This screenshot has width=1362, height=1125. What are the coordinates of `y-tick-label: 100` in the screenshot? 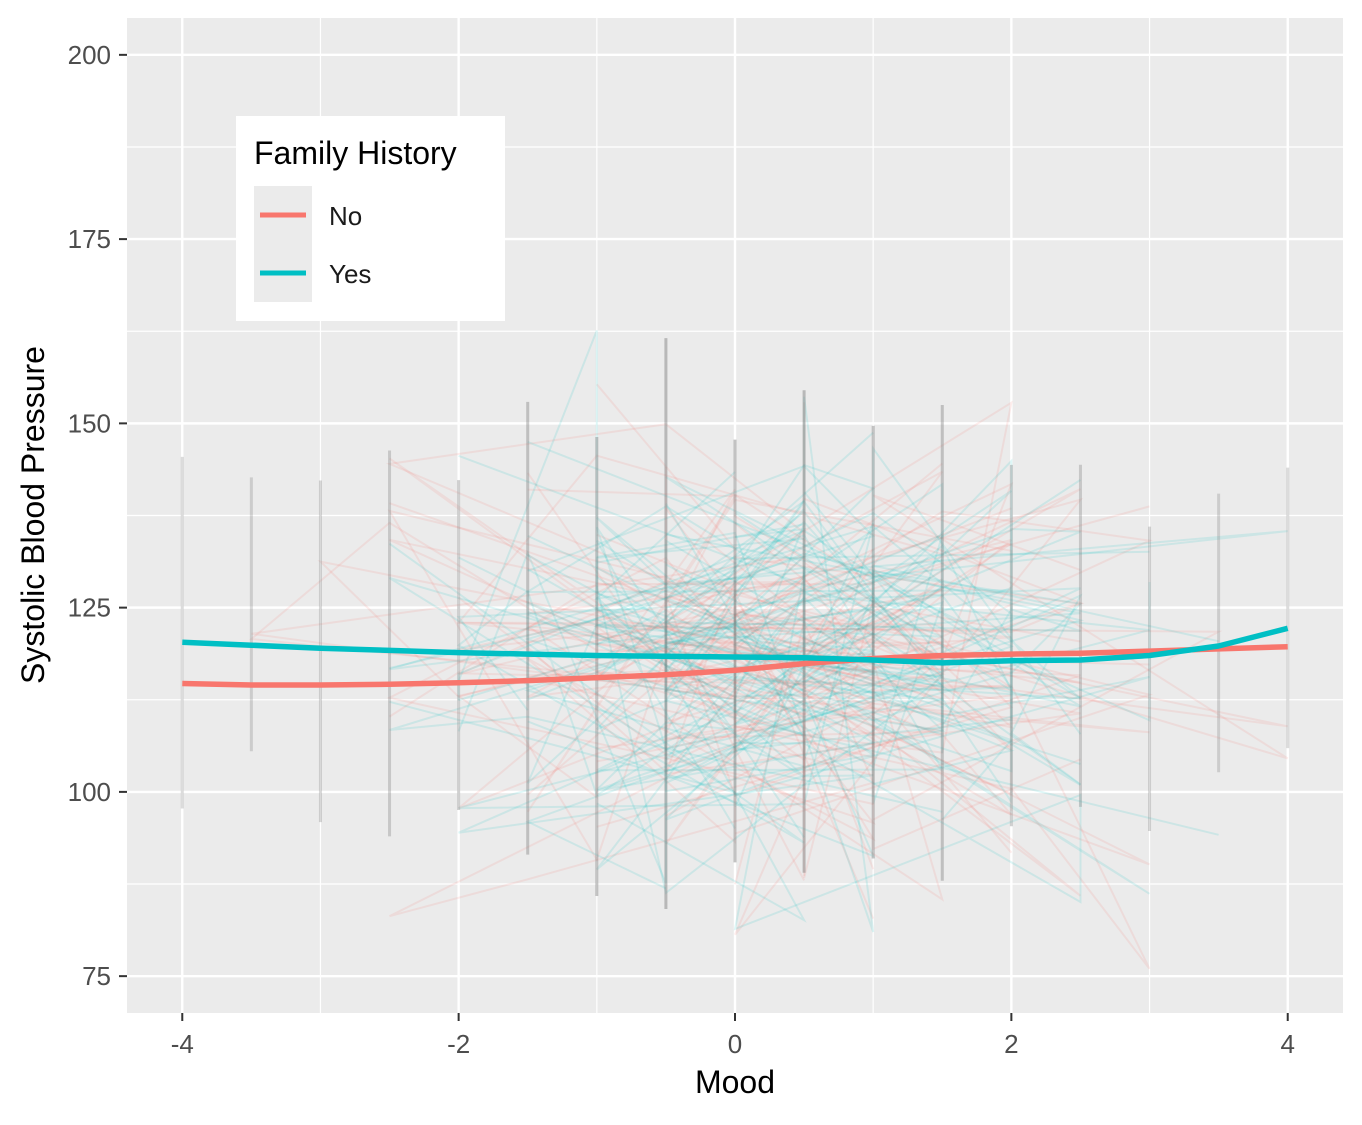 It's located at (89, 792).